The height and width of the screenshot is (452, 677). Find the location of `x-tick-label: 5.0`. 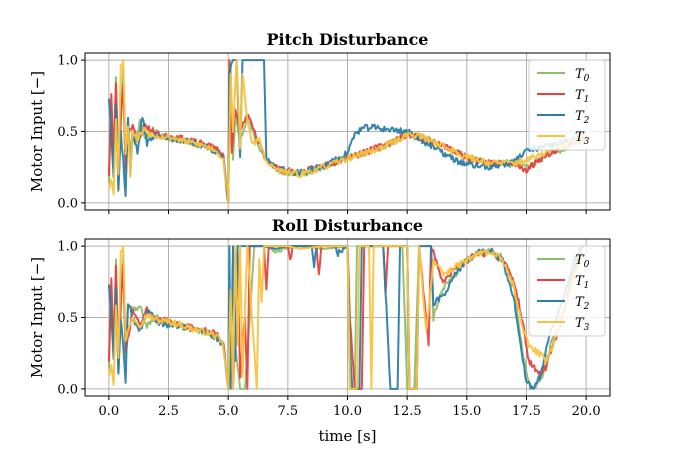

x-tick-label: 5.0 is located at coordinates (228, 411).